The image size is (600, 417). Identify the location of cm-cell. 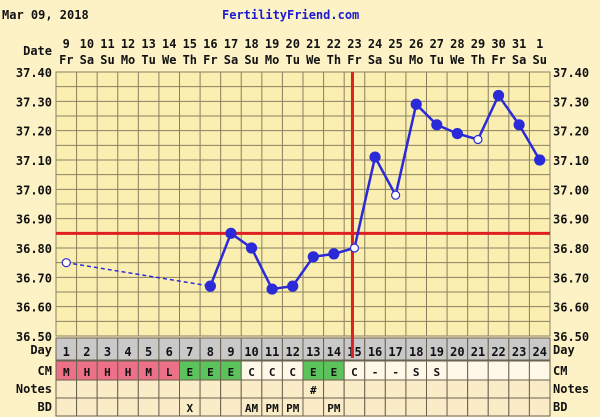
(519, 370).